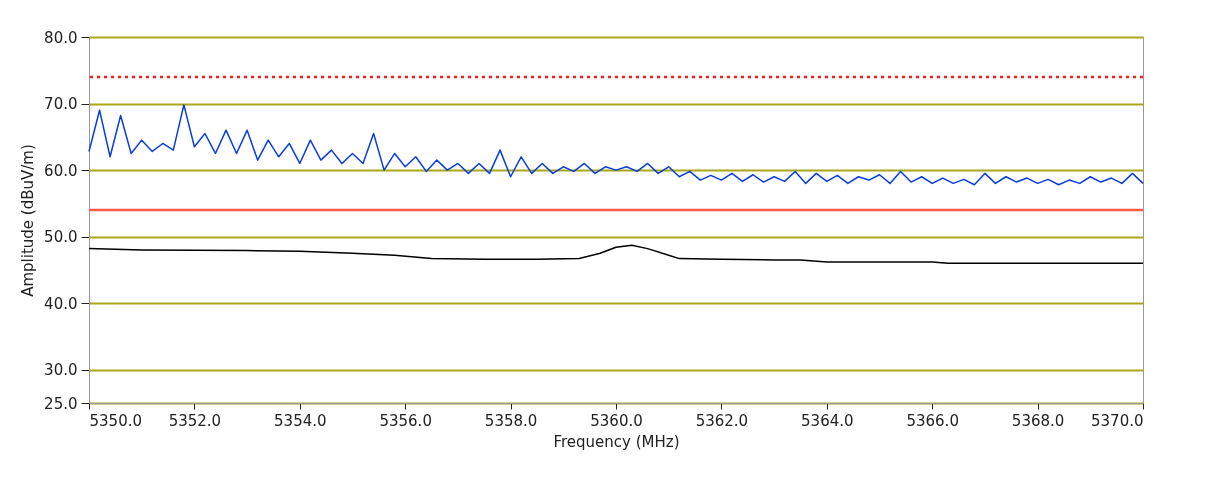 Image resolution: width=1208 pixels, height=483 pixels. Describe the element at coordinates (28, 220) in the screenshot. I see `y-axis-title: Amplitude (dBuV/m)` at that location.